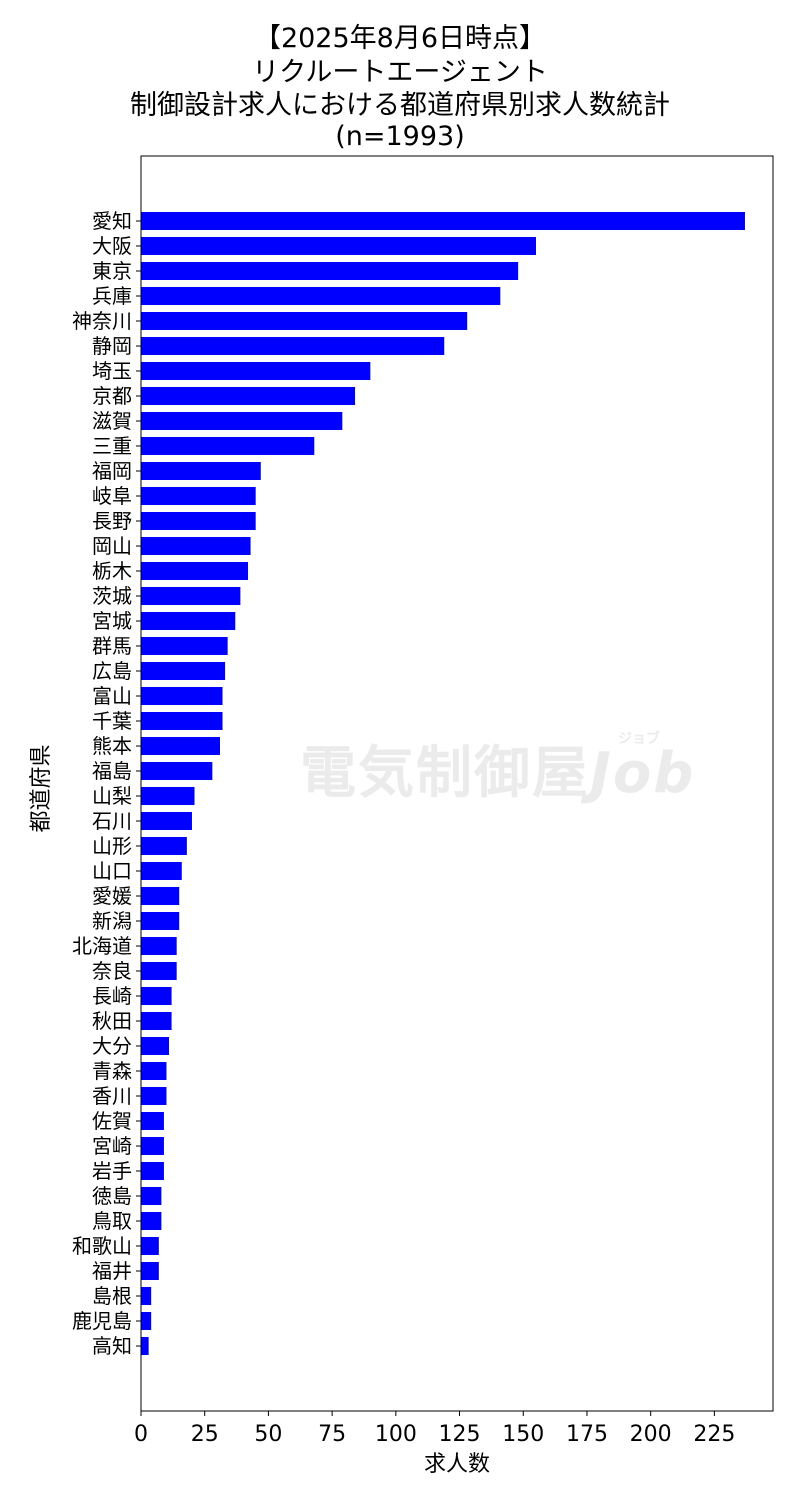 The height and width of the screenshot is (1500, 800). What do you see at coordinates (112, 471) in the screenshot?
I see `category-label-10: 福岡` at bounding box center [112, 471].